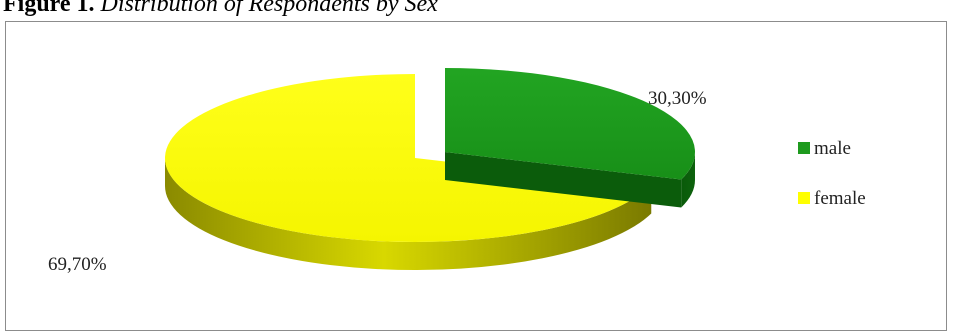 This screenshot has height=333, width=957. What do you see at coordinates (688, 180) in the screenshot?
I see `pie-slice-side-male` at bounding box center [688, 180].